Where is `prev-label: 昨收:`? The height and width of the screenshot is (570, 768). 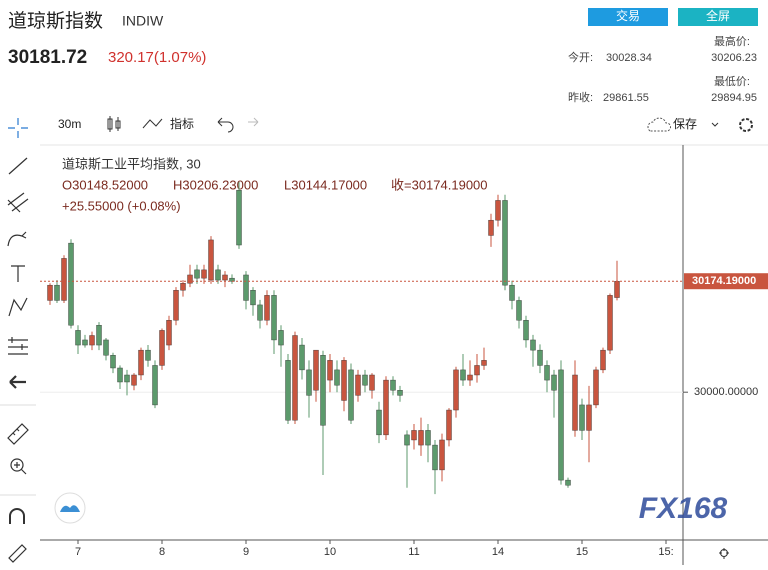
prev-label: 昨收: is located at coordinates (580, 97).